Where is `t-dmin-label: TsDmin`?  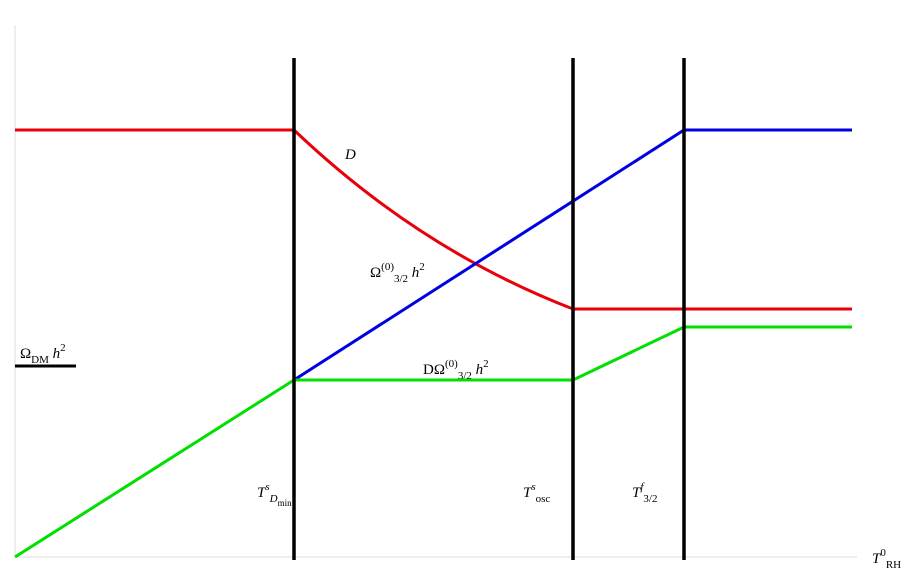 t-dmin-label: TsDmin is located at coordinates (274, 494).